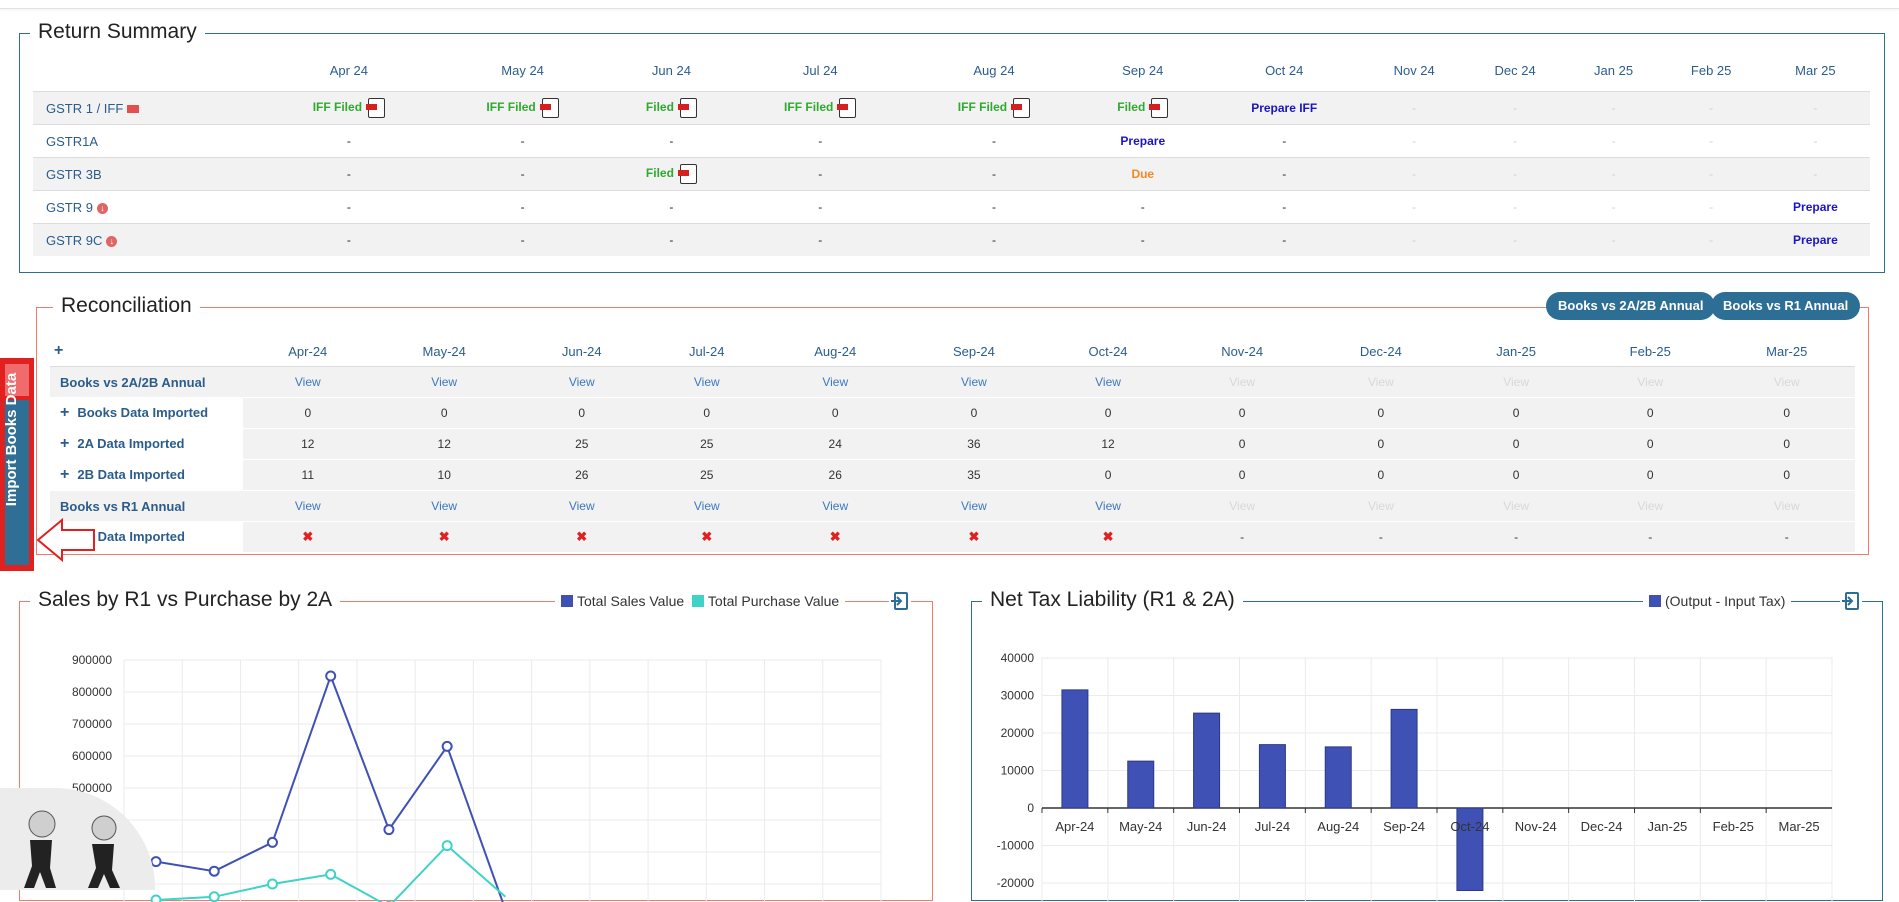  Describe the element at coordinates (1785, 306) in the screenshot. I see `books-vs-r1-annual-button: Books vs R1 Annual` at that location.